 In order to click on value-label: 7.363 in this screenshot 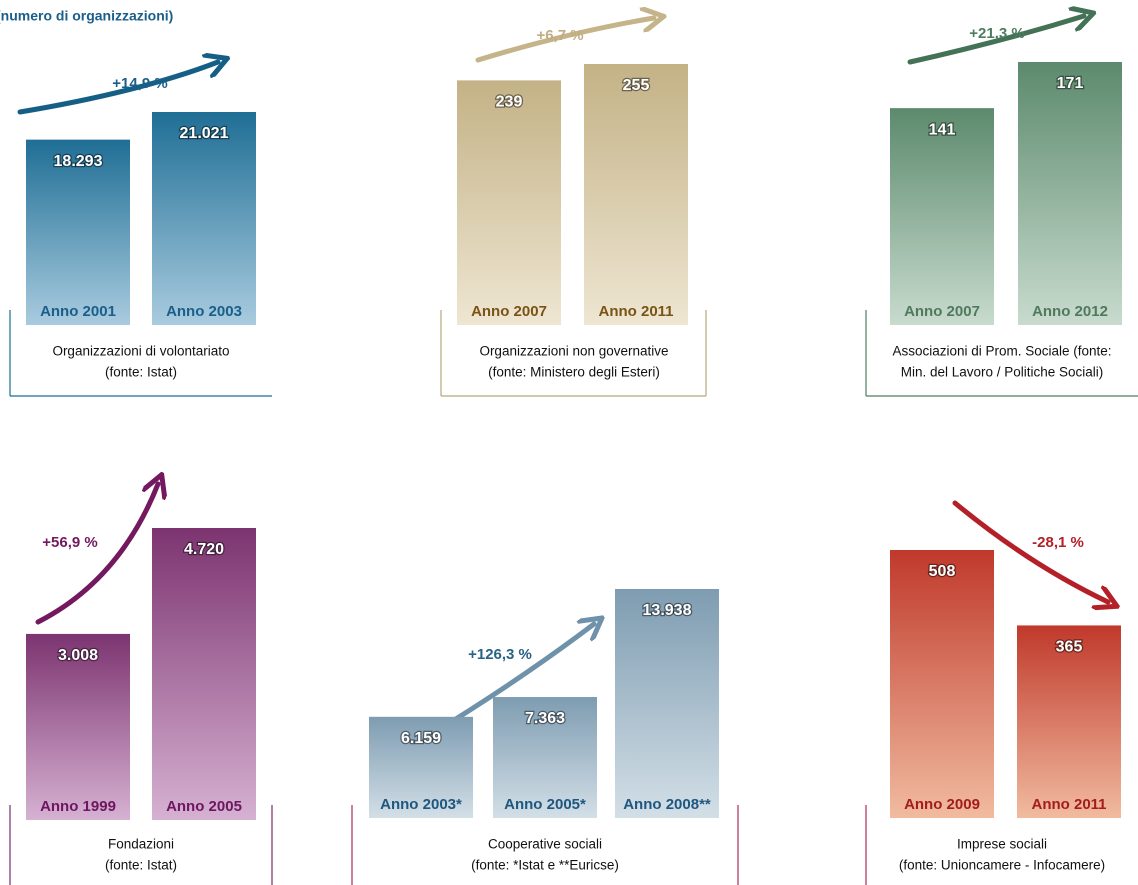, I will do `click(545, 718)`.